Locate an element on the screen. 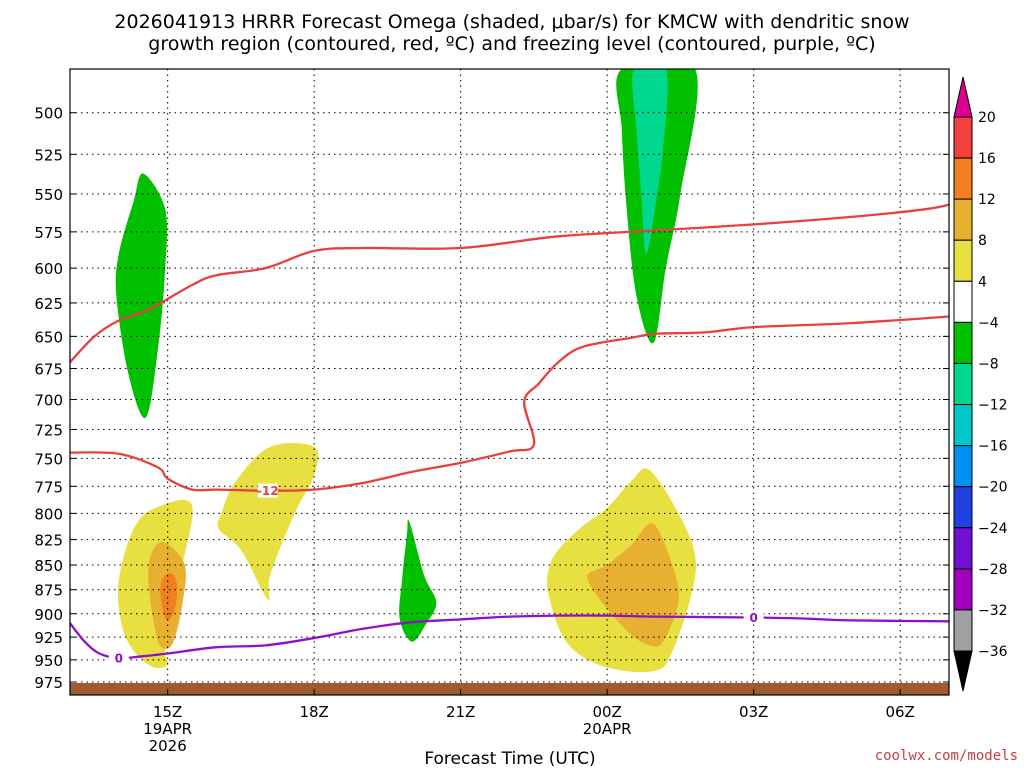 The image size is (1024, 768). y-tick-label: 750 is located at coordinates (48, 459).